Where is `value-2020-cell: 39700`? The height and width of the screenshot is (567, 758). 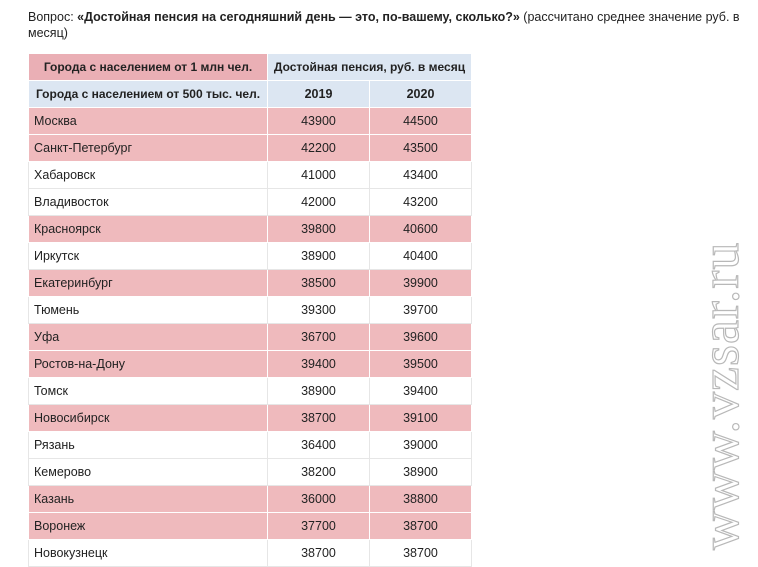
value-2020-cell: 39700 is located at coordinates (420, 310).